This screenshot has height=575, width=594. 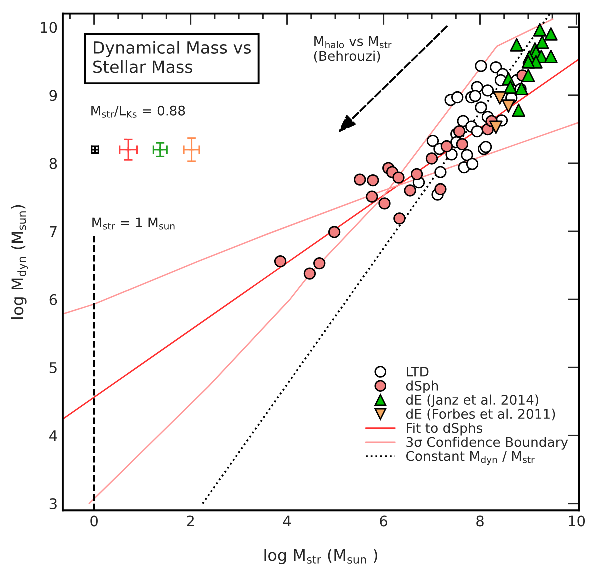 What do you see at coordinates (172, 57) in the screenshot?
I see `text: Dynamical Mass vs Stellar Mass` at bounding box center [172, 57].